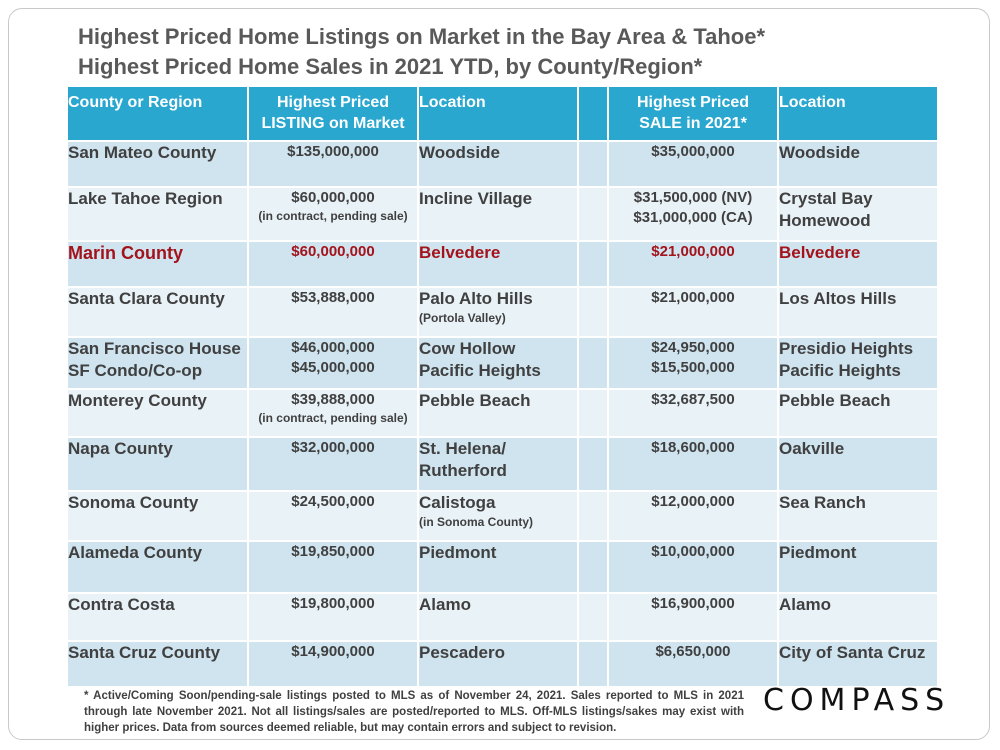  I want to click on listing-location: Incline Village, so click(476, 198).